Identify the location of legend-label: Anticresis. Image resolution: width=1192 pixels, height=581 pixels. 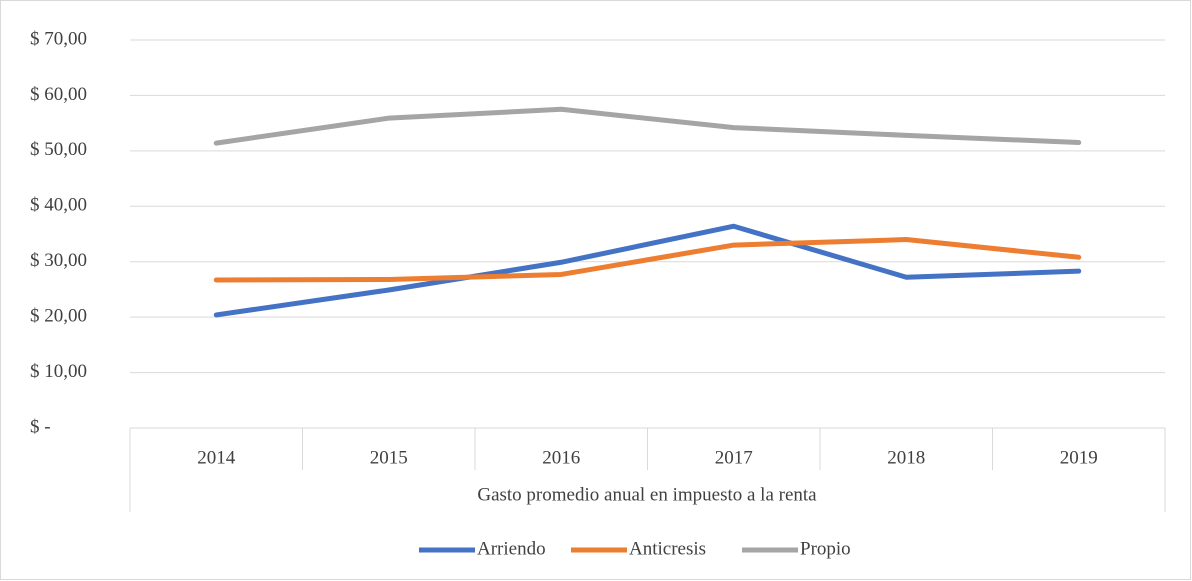
(667, 548).